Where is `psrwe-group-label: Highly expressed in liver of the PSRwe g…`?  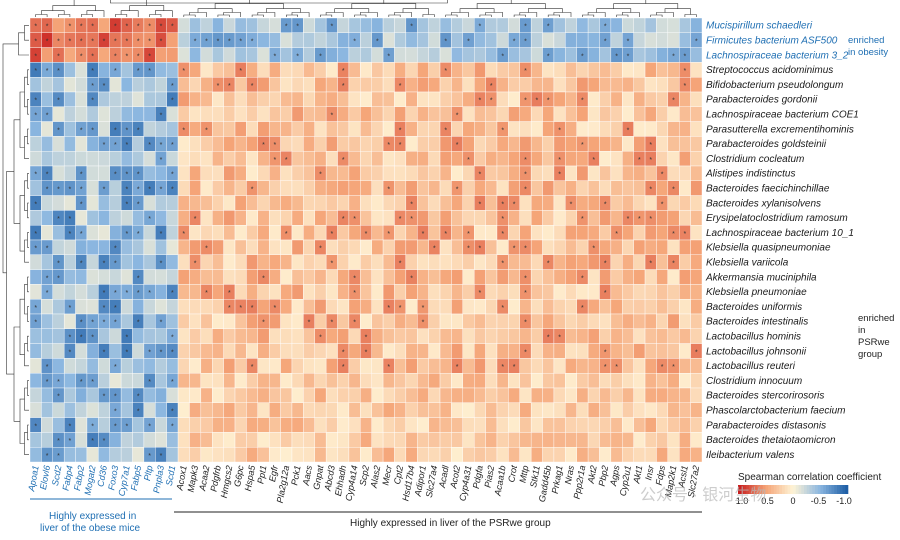
psrwe-group-label: Highly expressed in liver of the PSRwe g… is located at coordinates (450, 523).